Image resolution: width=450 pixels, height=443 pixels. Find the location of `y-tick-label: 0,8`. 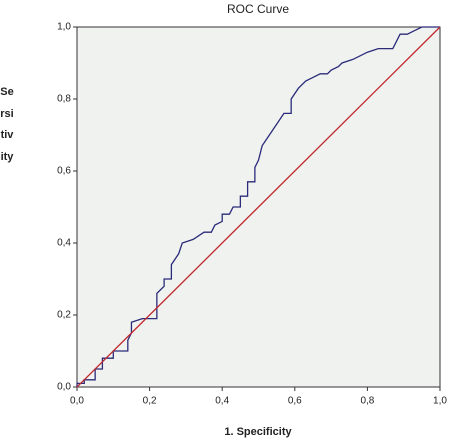

y-tick-label: 0,8 is located at coordinates (64, 99).